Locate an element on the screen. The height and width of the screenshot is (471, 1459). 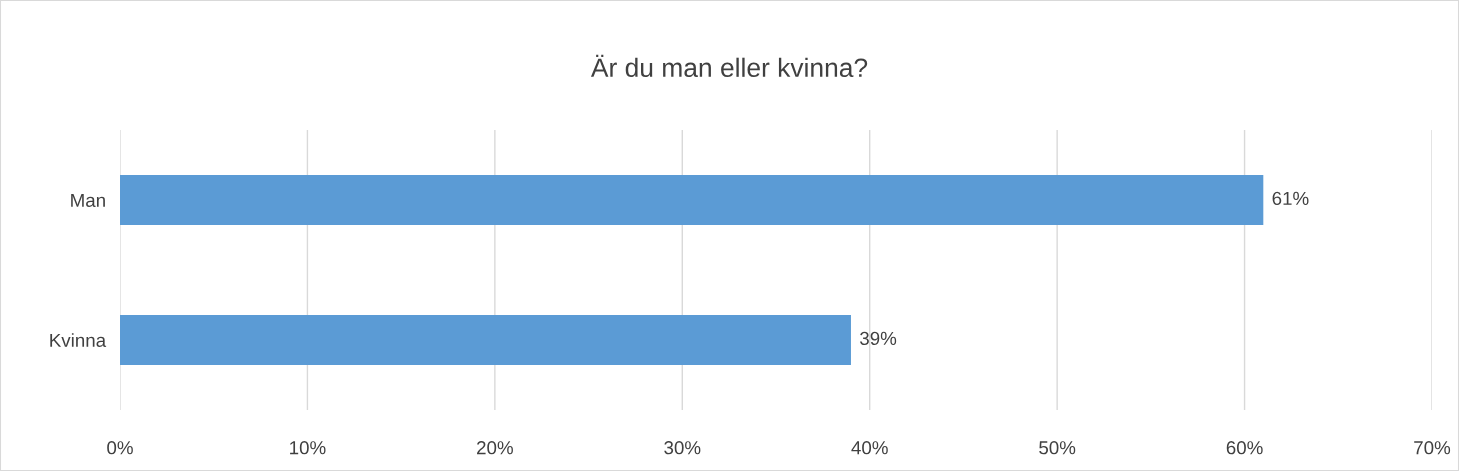
data-label: 39% is located at coordinates (878, 338).